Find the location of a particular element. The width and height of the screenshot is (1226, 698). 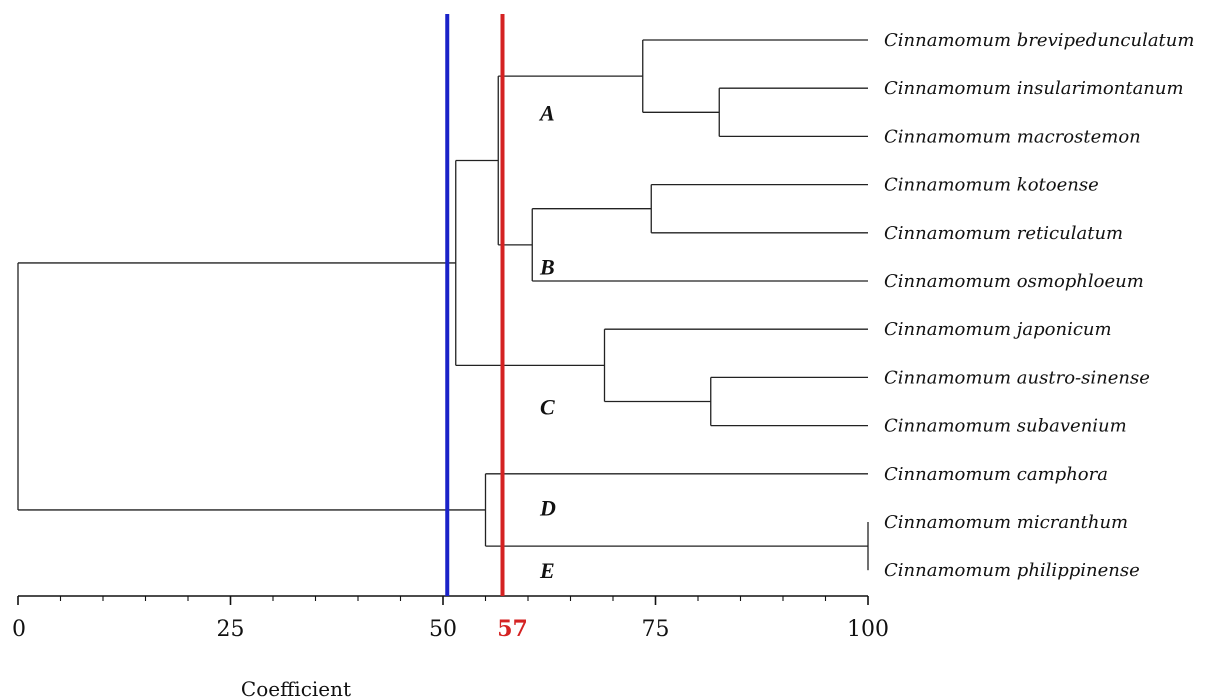

leaf-label: Cinnamomum insularimontanum is located at coordinates (1034, 88).